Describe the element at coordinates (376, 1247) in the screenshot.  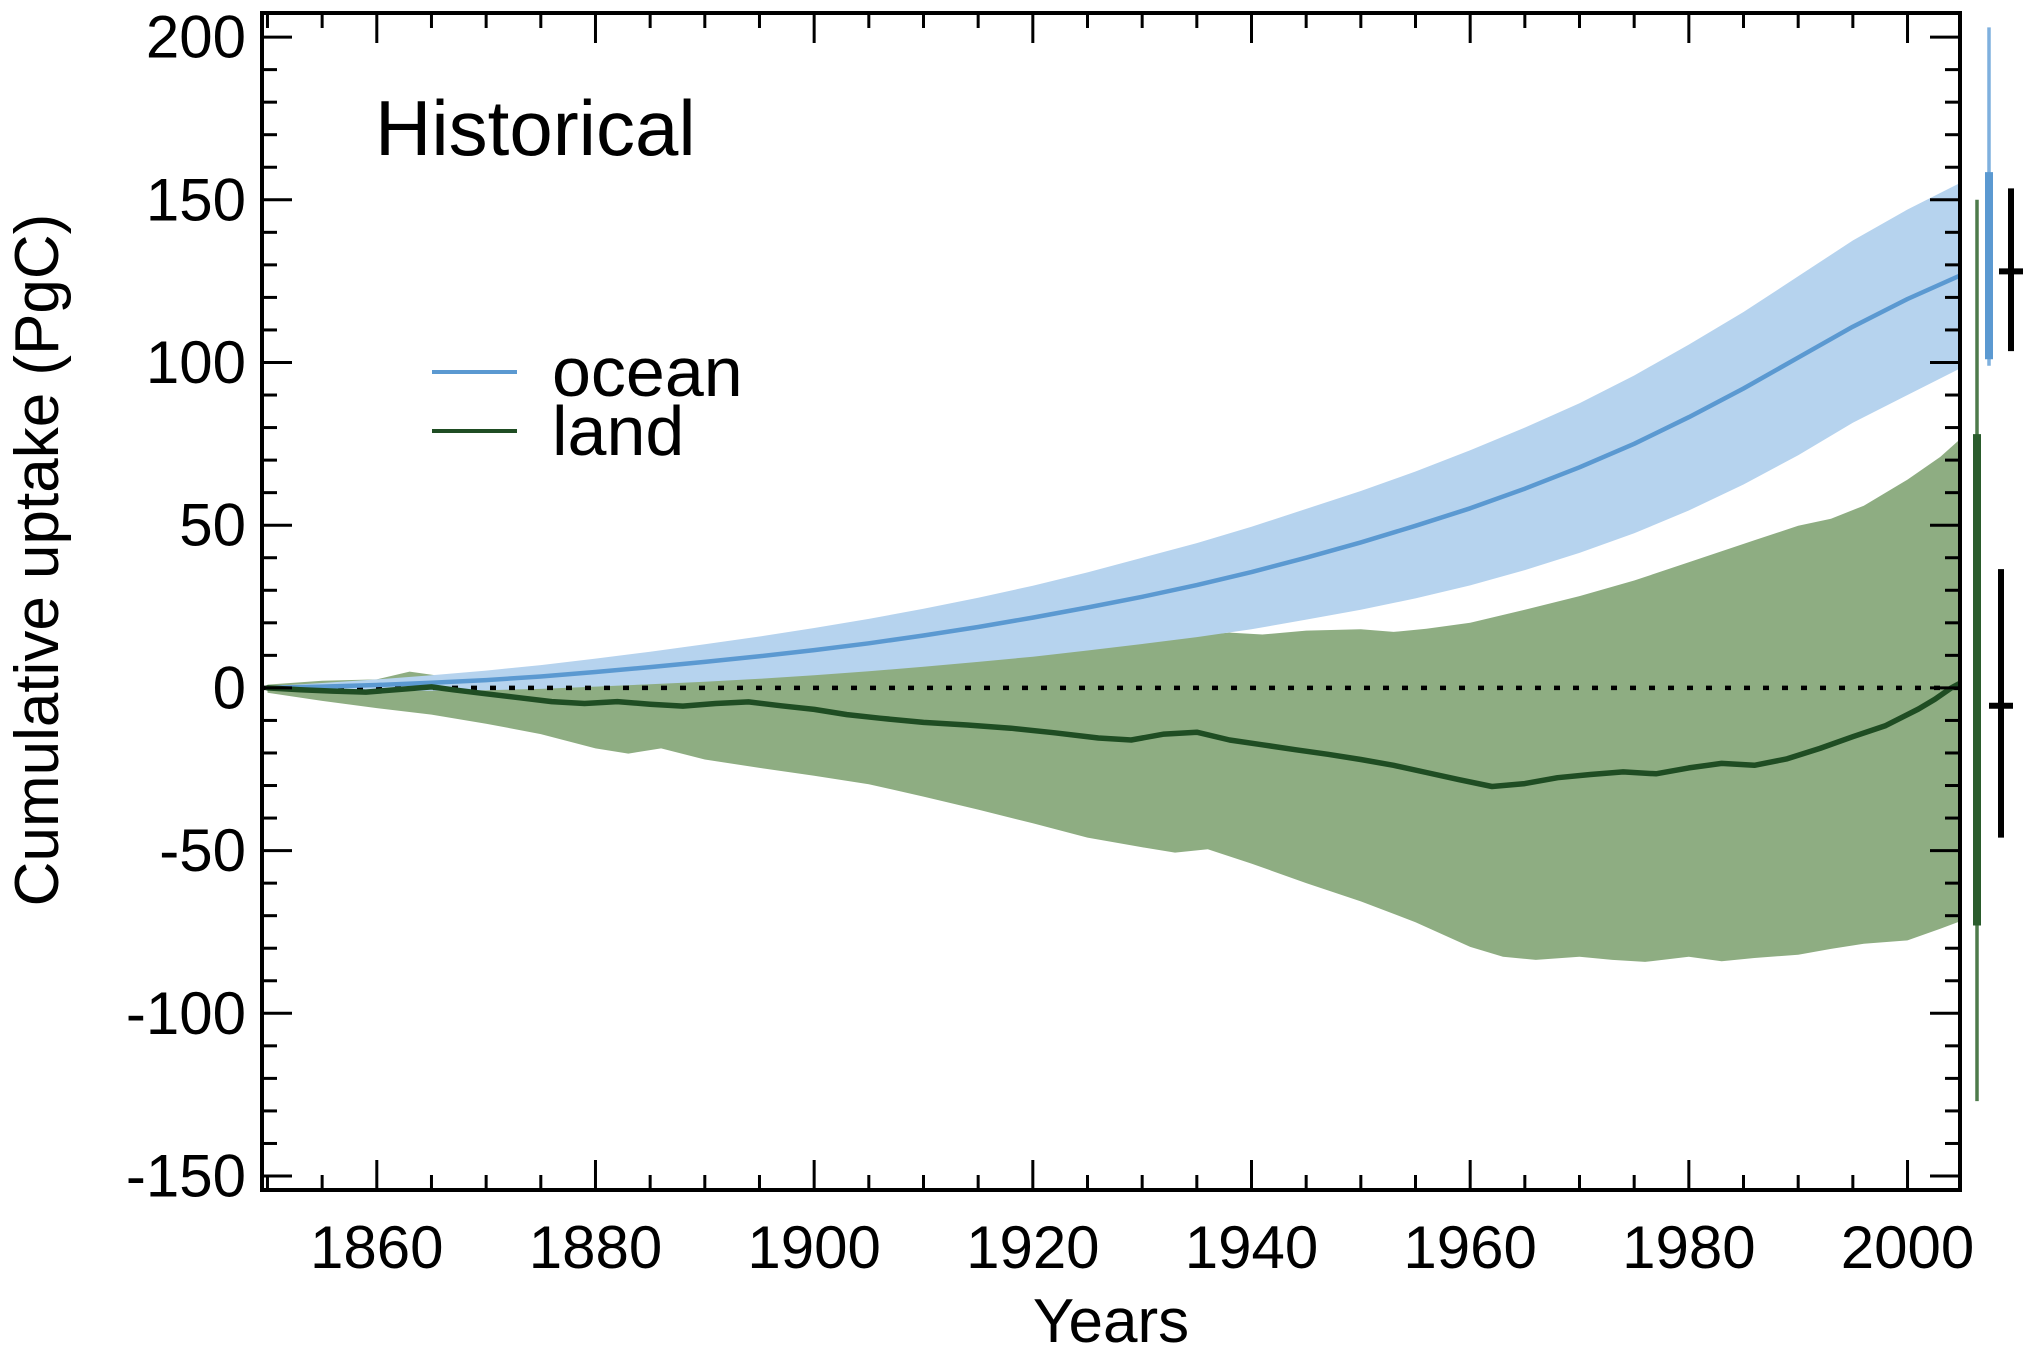
I see `x-tick-label-1860: 1860` at that location.